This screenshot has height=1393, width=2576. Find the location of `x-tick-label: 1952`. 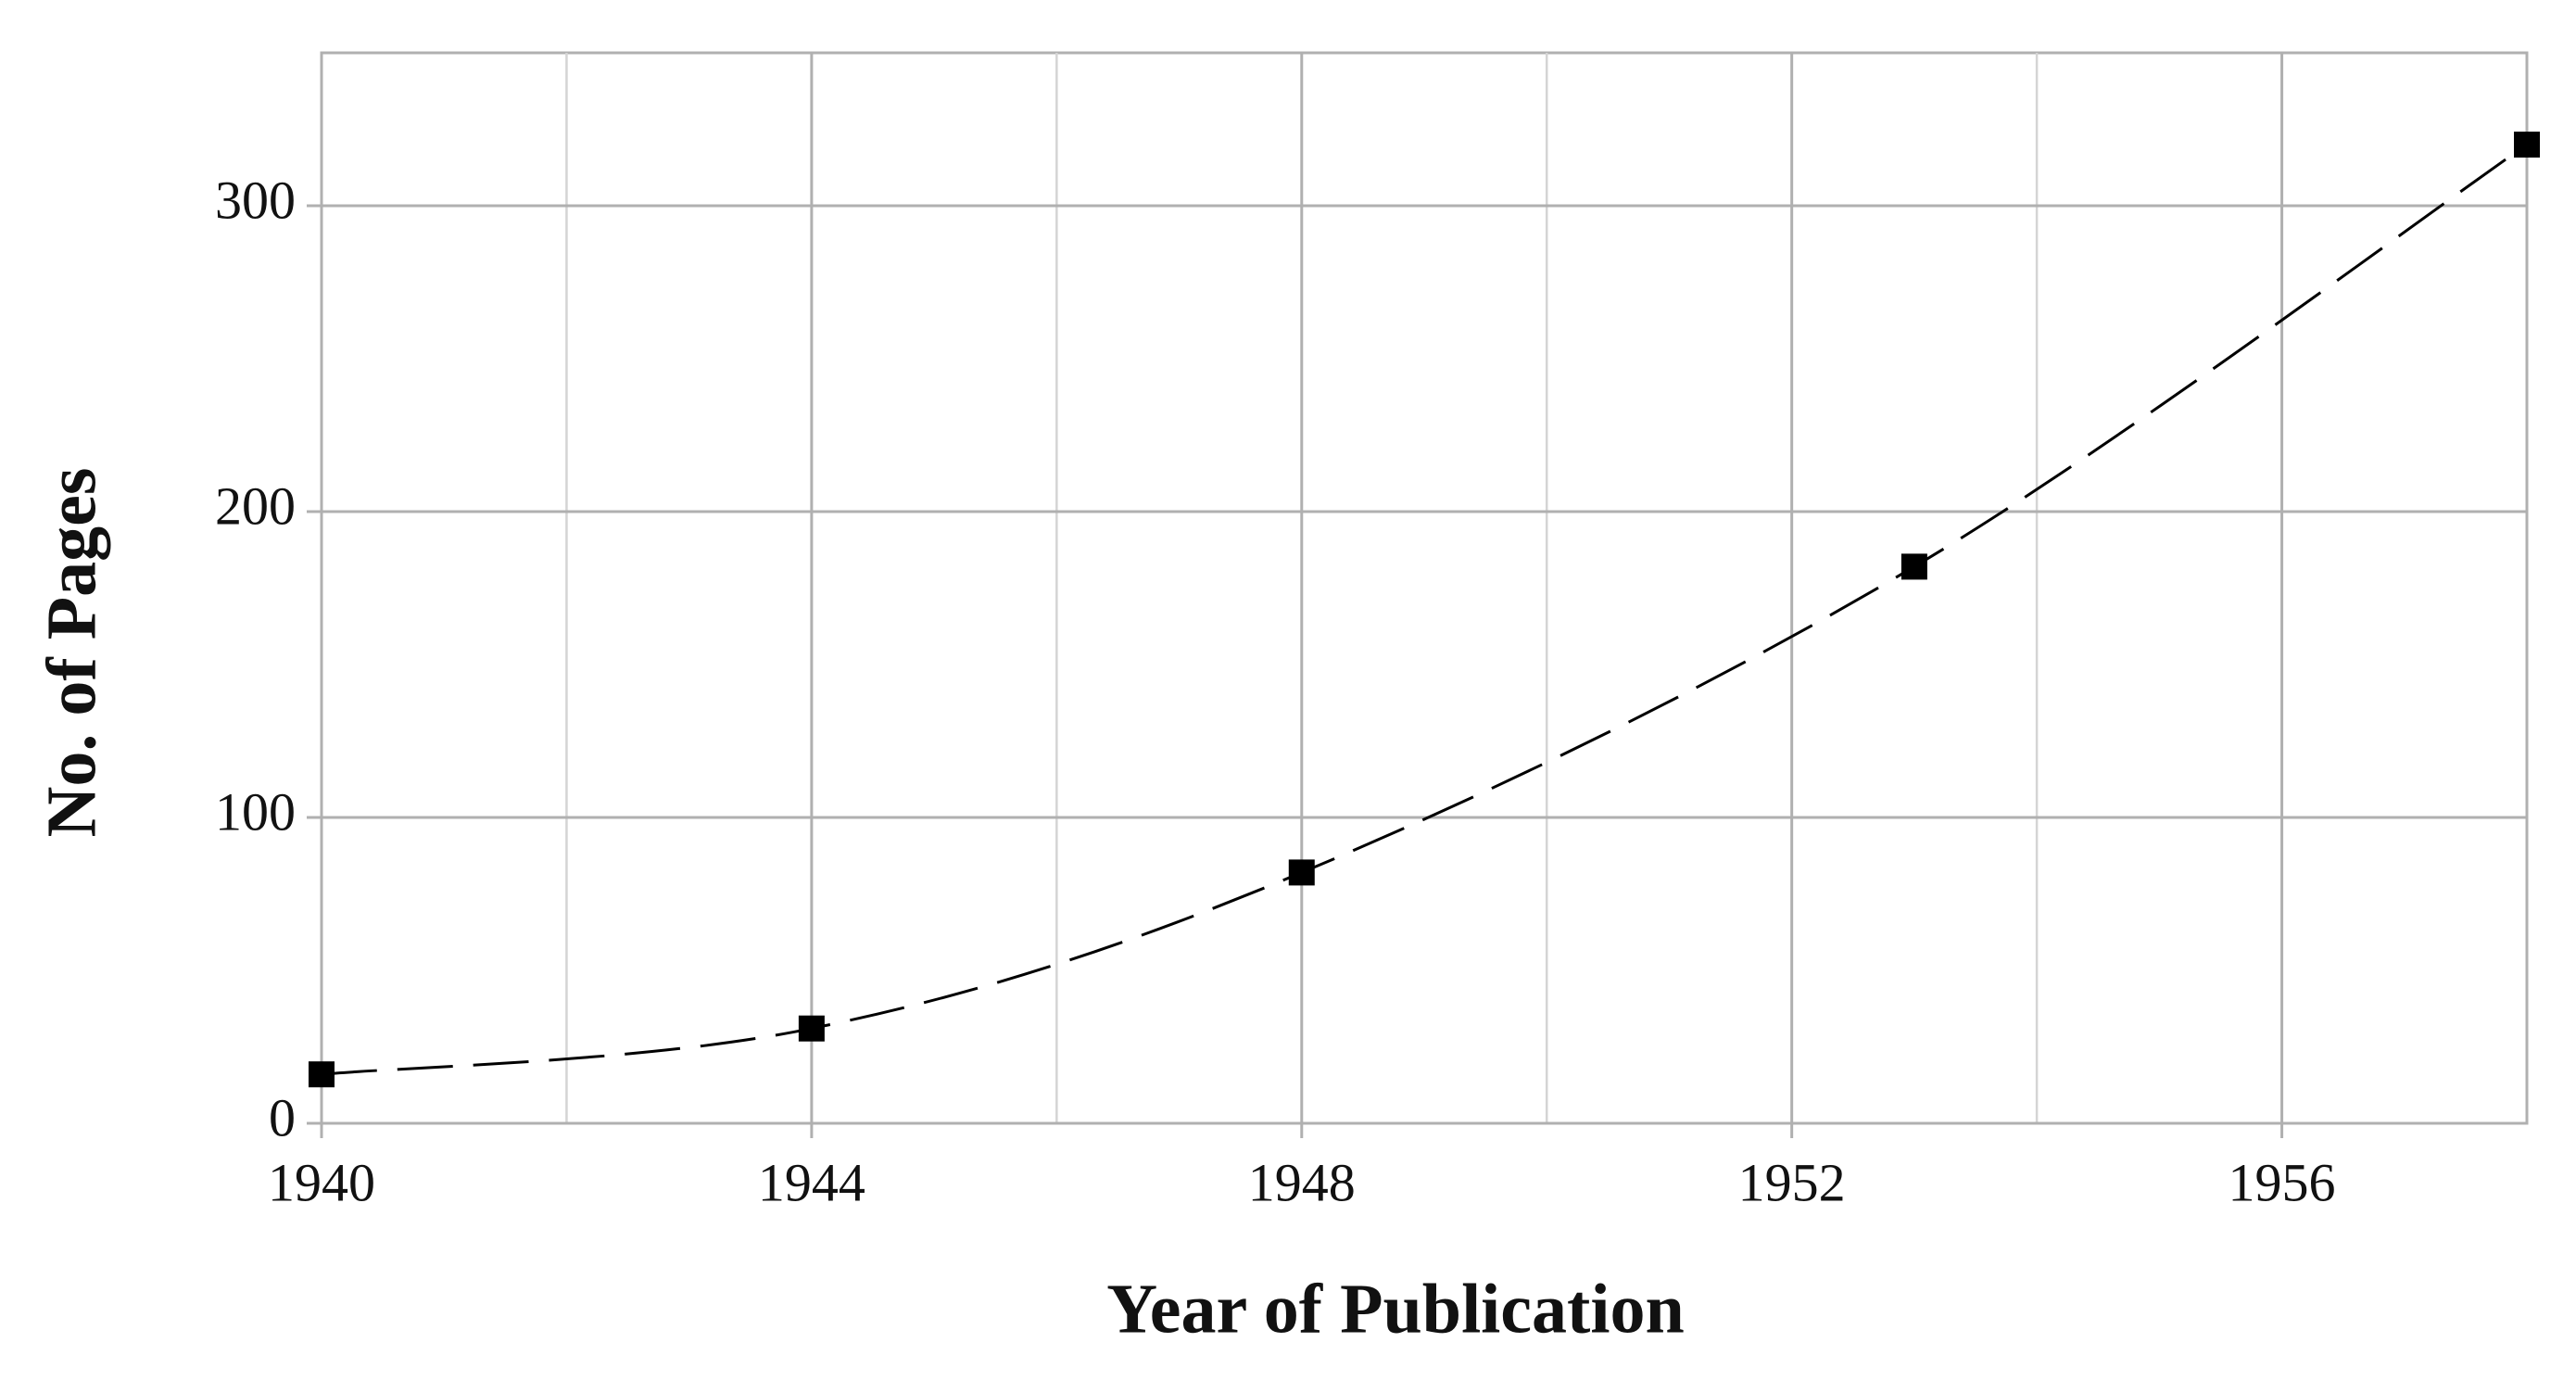

x-tick-label: 1952 is located at coordinates (1792, 1182).